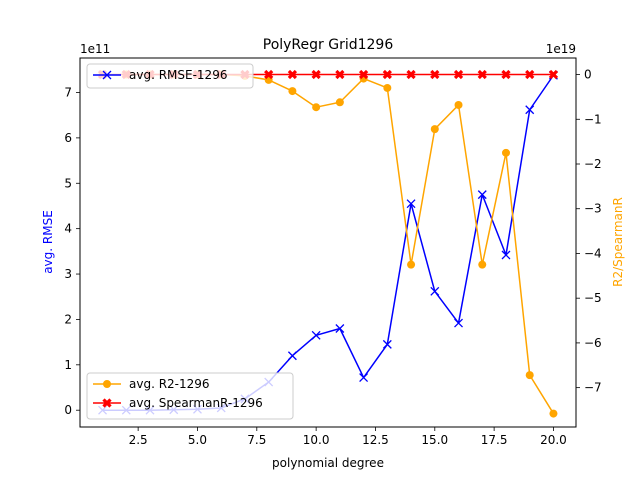  What do you see at coordinates (68, 138) in the screenshot?
I see `left-tick-label-6: 6` at bounding box center [68, 138].